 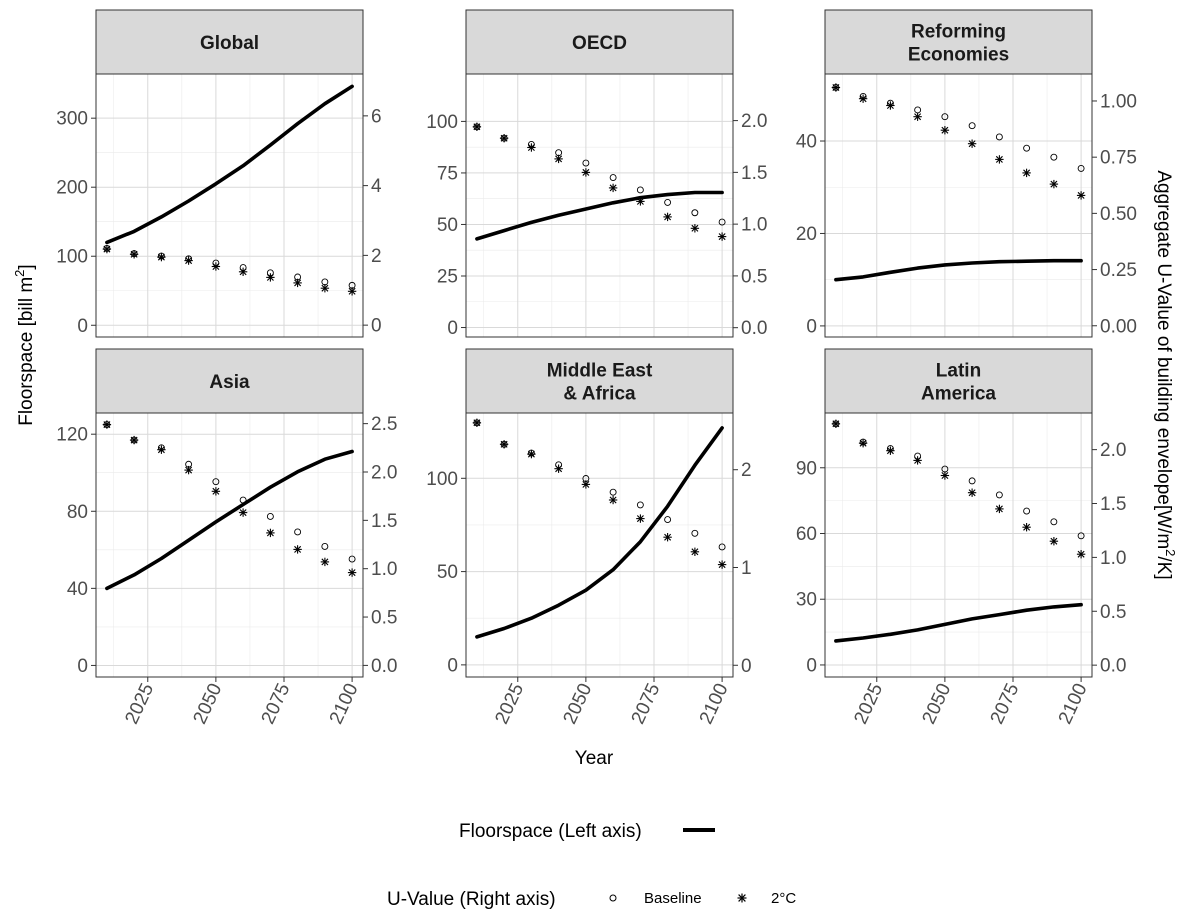 I want to click on left-tick-label: 300, so click(x=72, y=119).